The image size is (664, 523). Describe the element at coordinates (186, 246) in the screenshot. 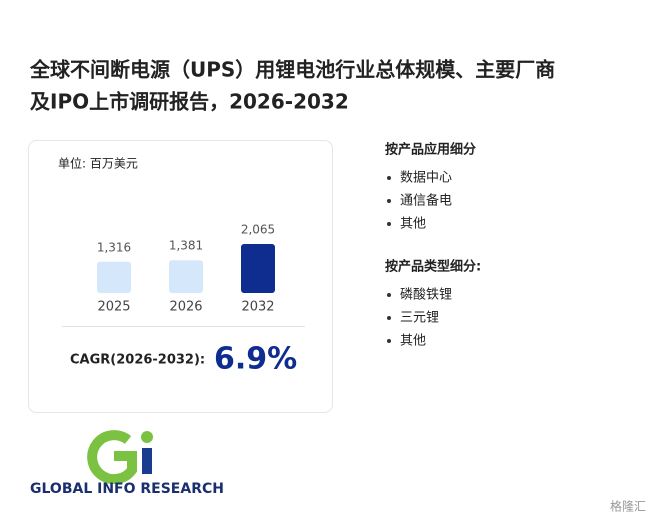

I see `value-label: 1,381` at that location.